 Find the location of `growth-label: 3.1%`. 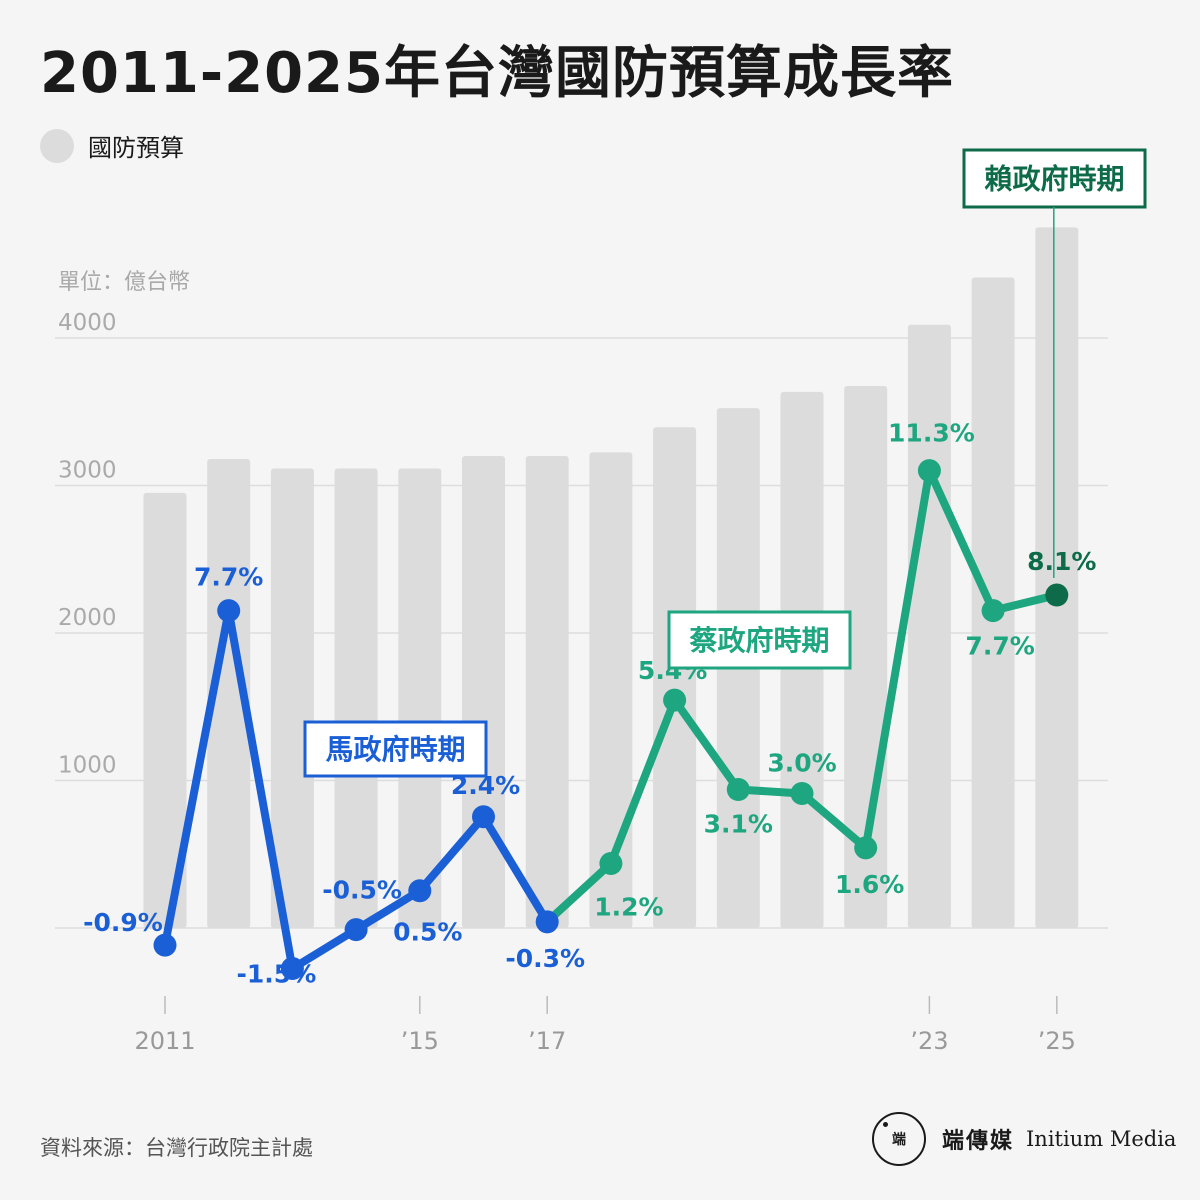

growth-label: 3.1% is located at coordinates (738, 824).